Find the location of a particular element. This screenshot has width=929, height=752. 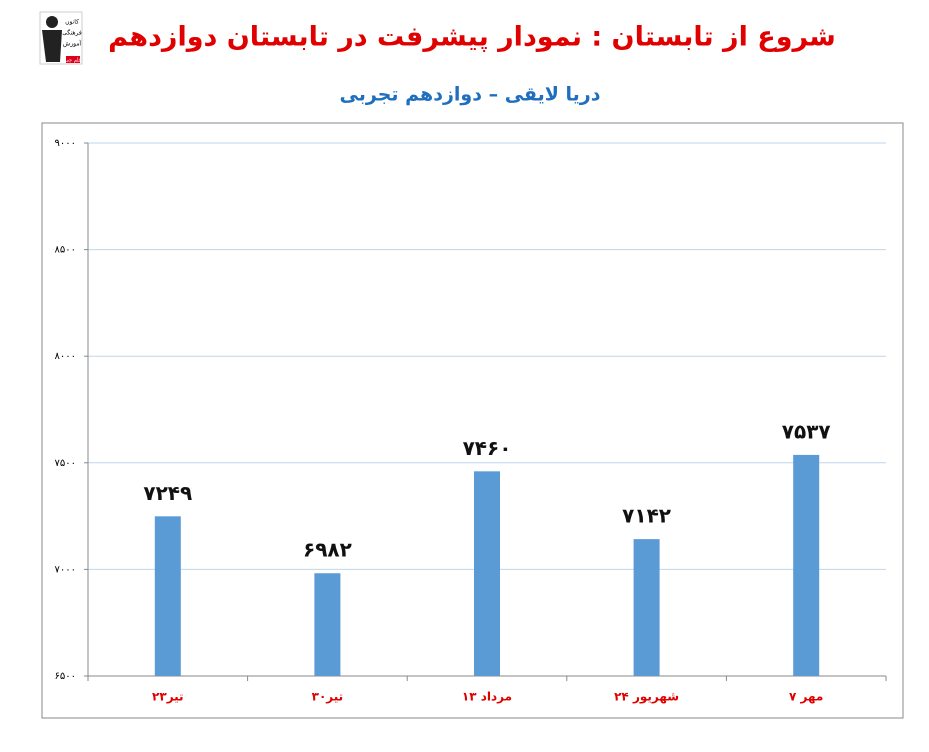

data-label: ۷۴۶۰ is located at coordinates (487, 448).